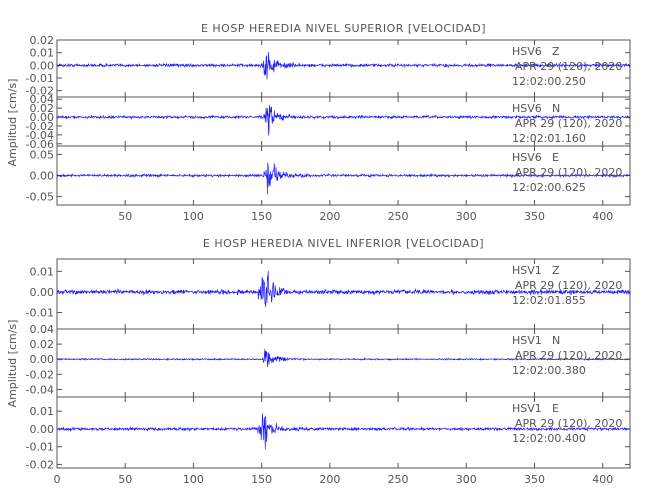 Image resolution: width=650 pixels, height=500 pixels. What do you see at coordinates (549, 187) in the screenshot?
I see `record-time: 12:02:00.625` at bounding box center [549, 187].